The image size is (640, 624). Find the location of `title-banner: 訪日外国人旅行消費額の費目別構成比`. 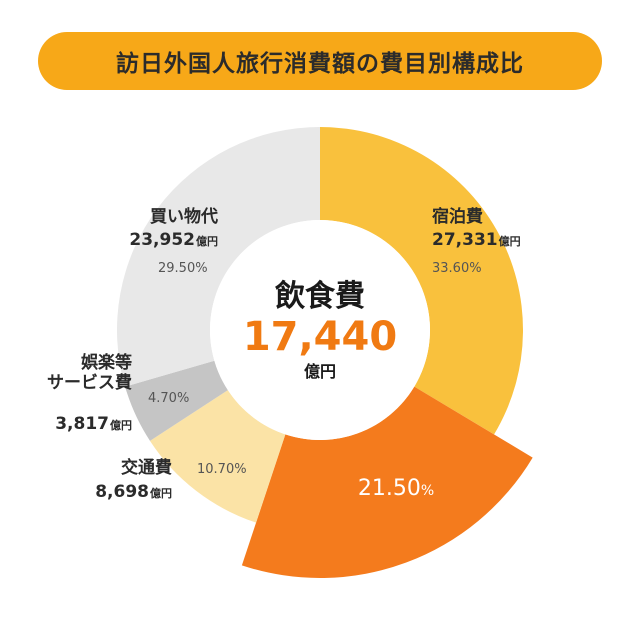

title-banner: 訪日外国人旅行消費額の費目別構成比 is located at coordinates (320, 61).